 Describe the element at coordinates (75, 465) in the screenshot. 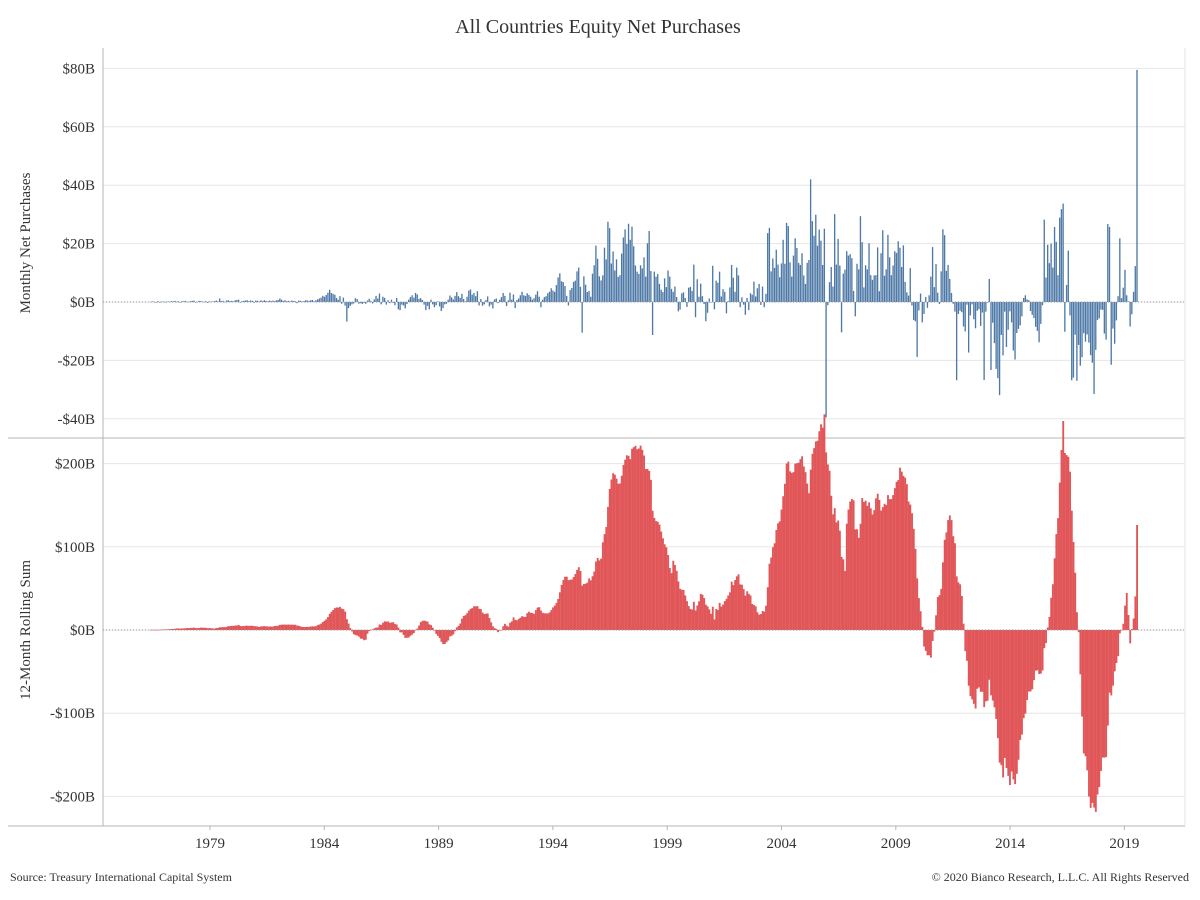

I see `y-tick-label-rolling: $200B` at that location.